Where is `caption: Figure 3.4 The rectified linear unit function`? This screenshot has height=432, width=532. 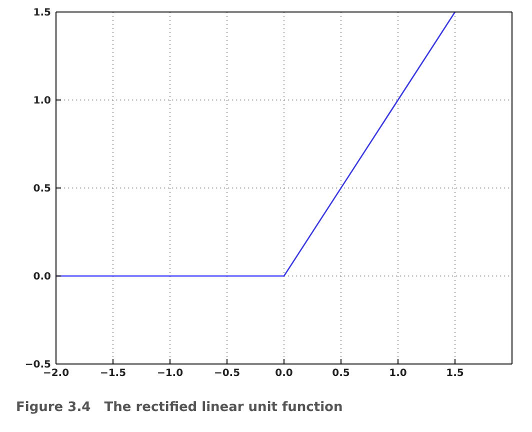 caption: Figure 3.4 The rectified linear unit function is located at coordinates (180, 407).